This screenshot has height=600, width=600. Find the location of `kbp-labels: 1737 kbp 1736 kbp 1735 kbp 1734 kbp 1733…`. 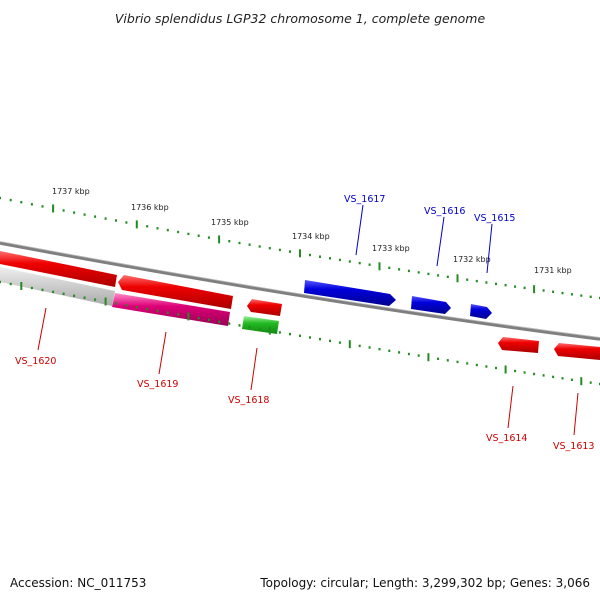

kbp-labels: 1737 kbp 1736 kbp 1735 kbp 1734 kbp 1733… is located at coordinates (312, 231).